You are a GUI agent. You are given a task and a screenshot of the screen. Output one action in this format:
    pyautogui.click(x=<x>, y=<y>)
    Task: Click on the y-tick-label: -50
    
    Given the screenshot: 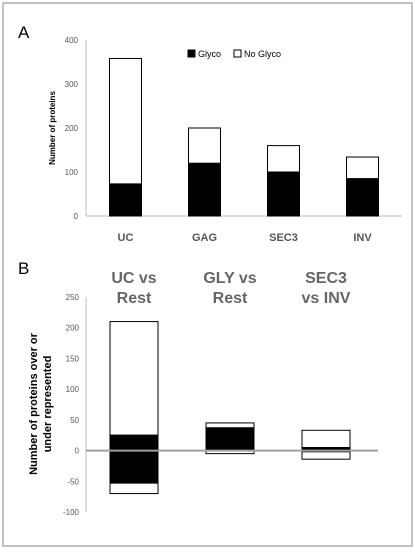 What is the action you would take?
    pyautogui.click(x=73, y=481)
    